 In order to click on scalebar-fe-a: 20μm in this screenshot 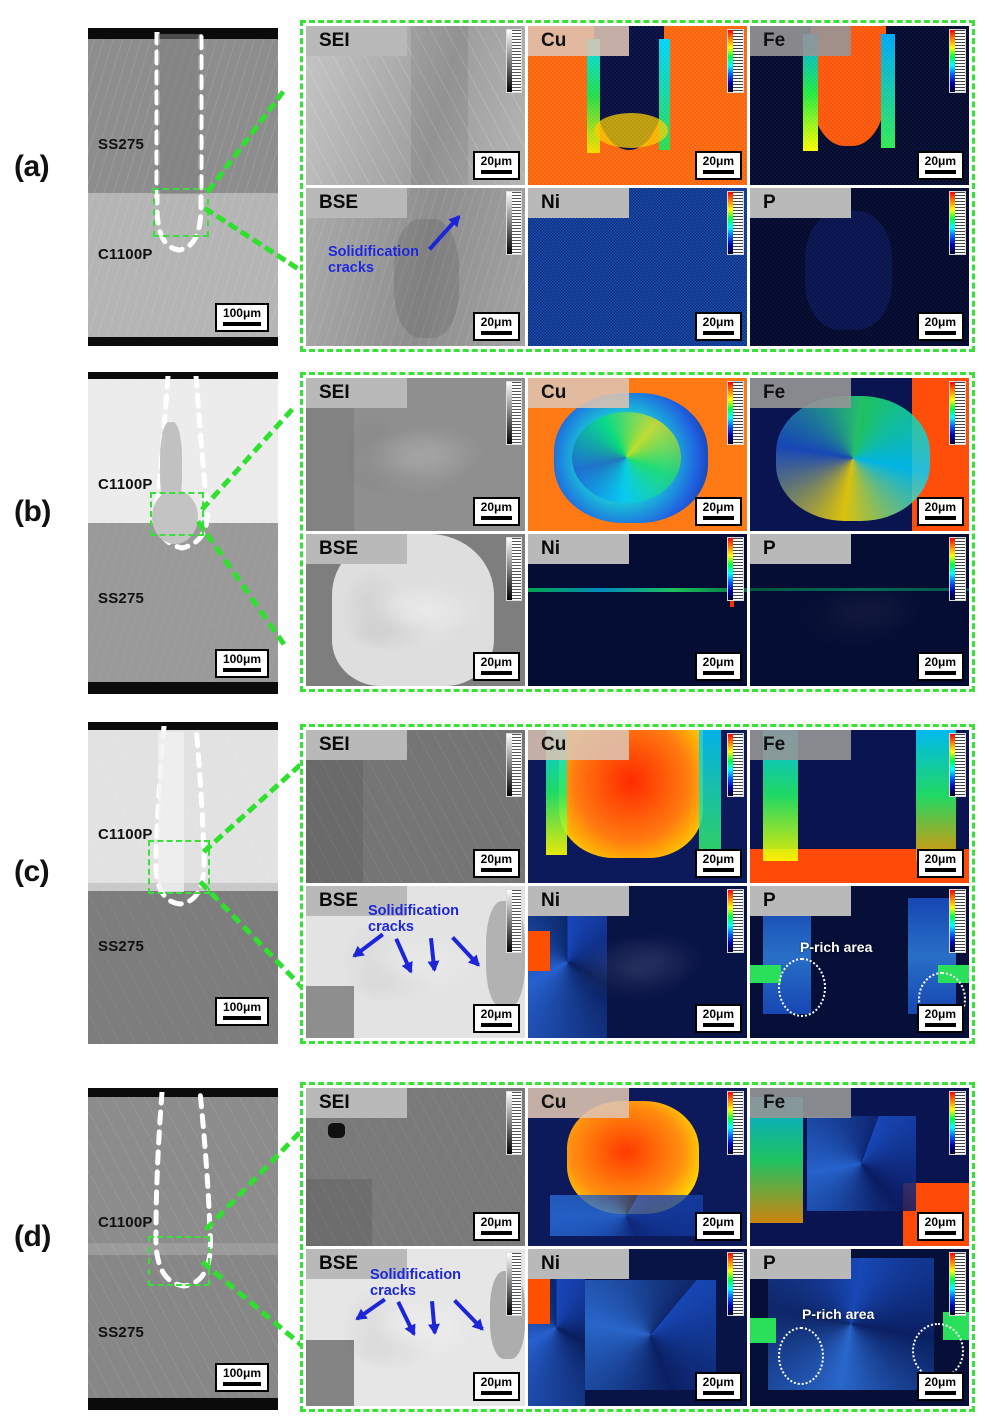, I will do `click(940, 165)`.